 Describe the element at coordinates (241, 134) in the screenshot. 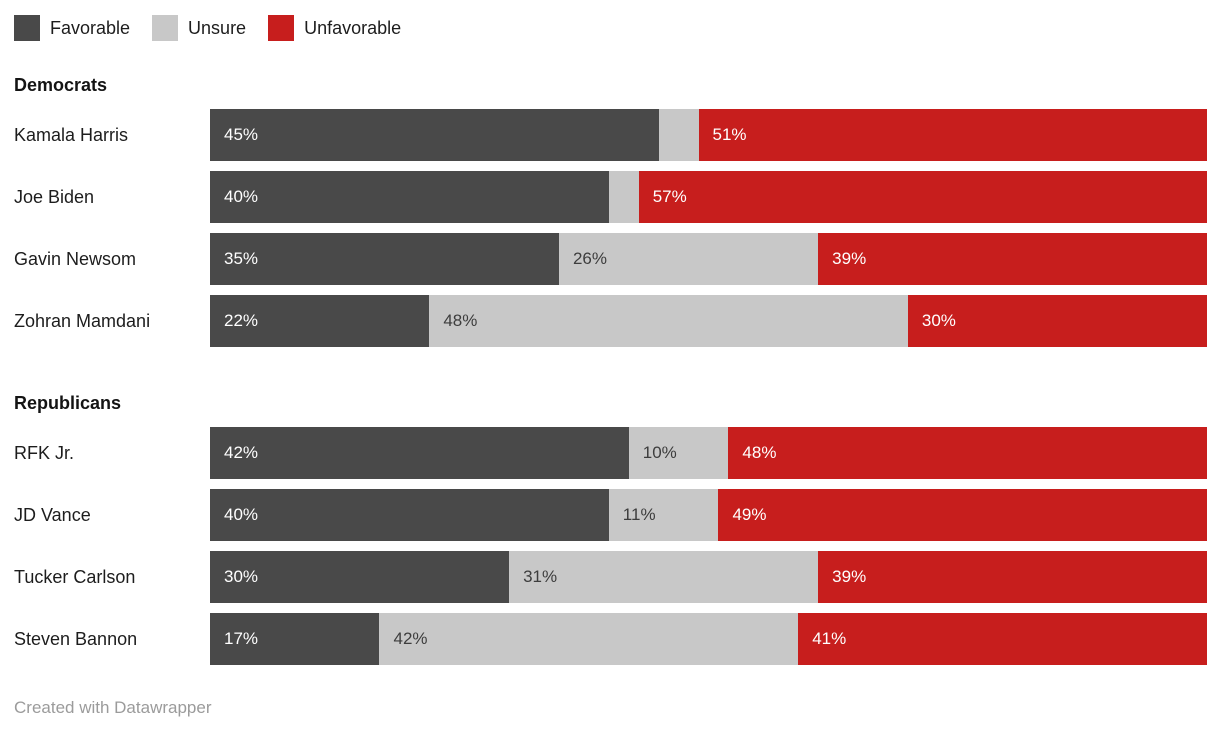

I see `bar-value-label: 45%` at that location.